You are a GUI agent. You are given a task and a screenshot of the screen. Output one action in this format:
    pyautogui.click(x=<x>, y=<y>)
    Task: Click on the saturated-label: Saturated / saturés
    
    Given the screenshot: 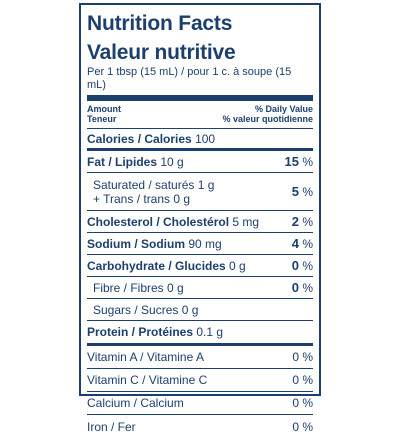 What is the action you would take?
    pyautogui.click(x=144, y=184)
    